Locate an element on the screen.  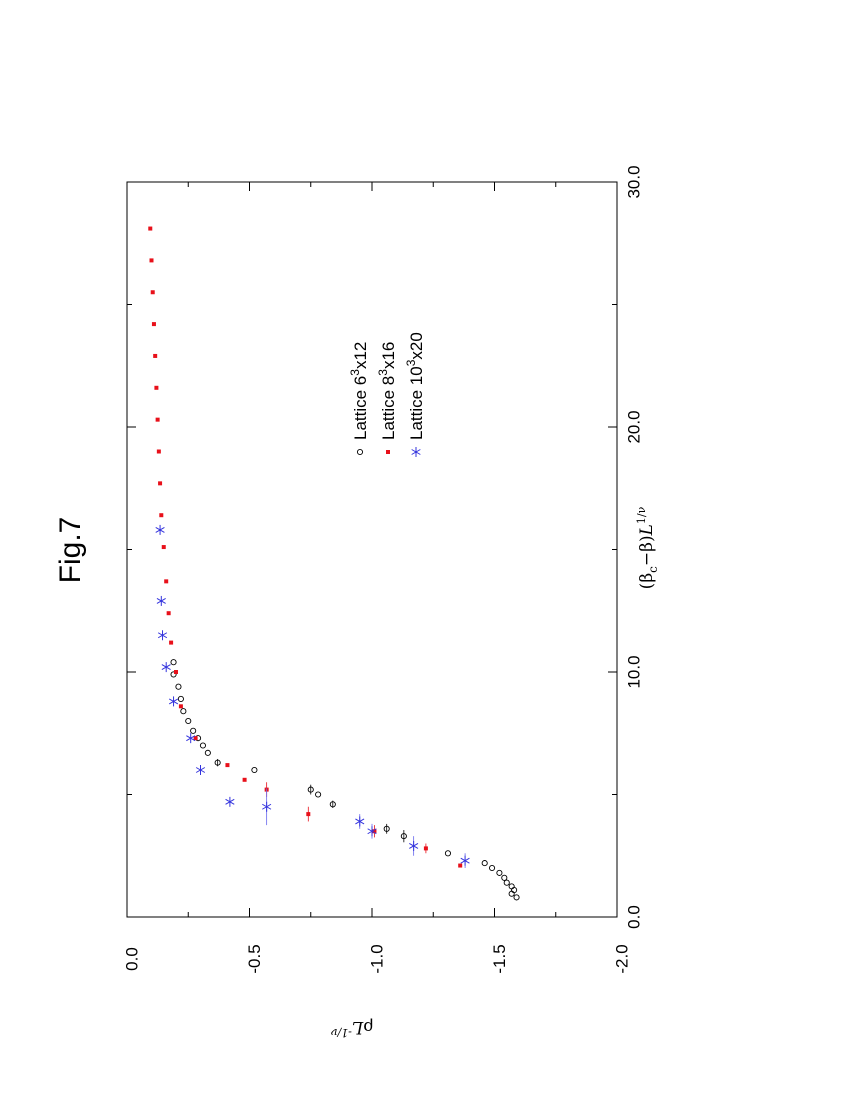
x-axis-label-sub: c is located at coordinates (653, 569).